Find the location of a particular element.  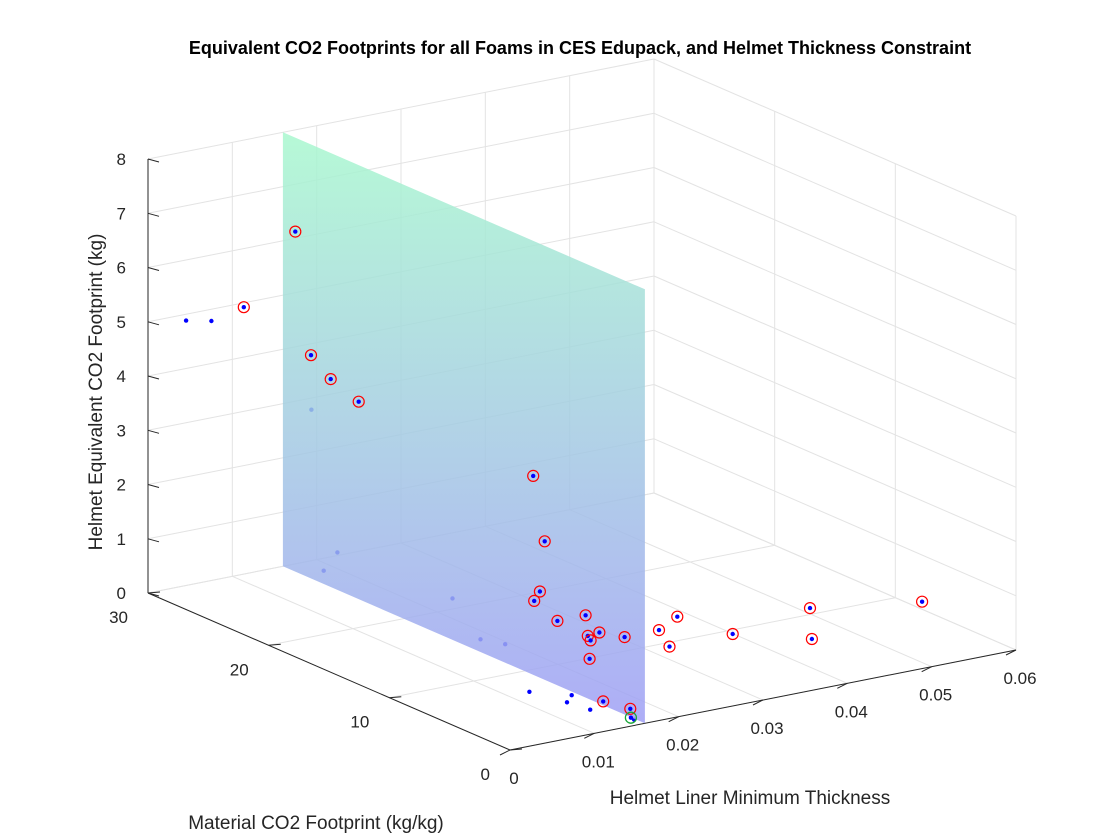

y-tick-label: 30 is located at coordinates (118, 617).